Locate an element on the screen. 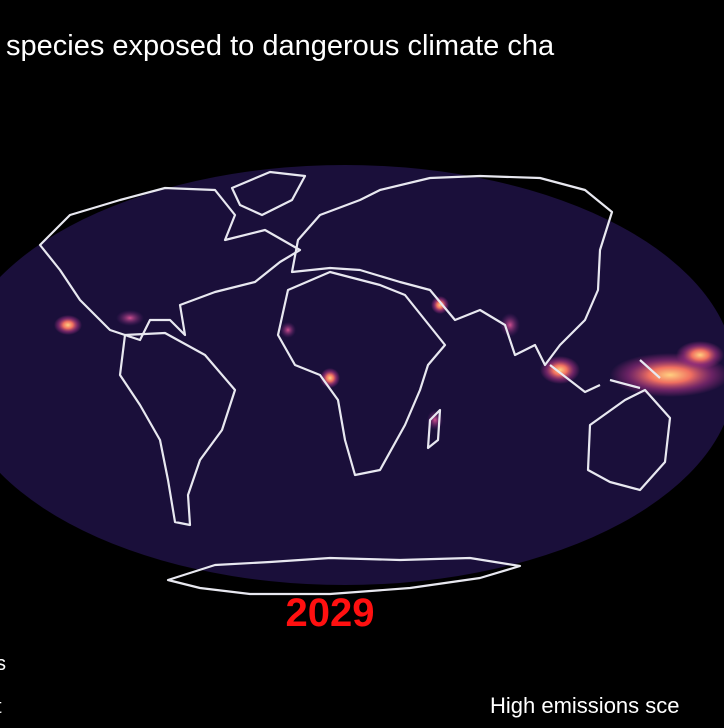  left-fragment: t is located at coordinates (1, 707).